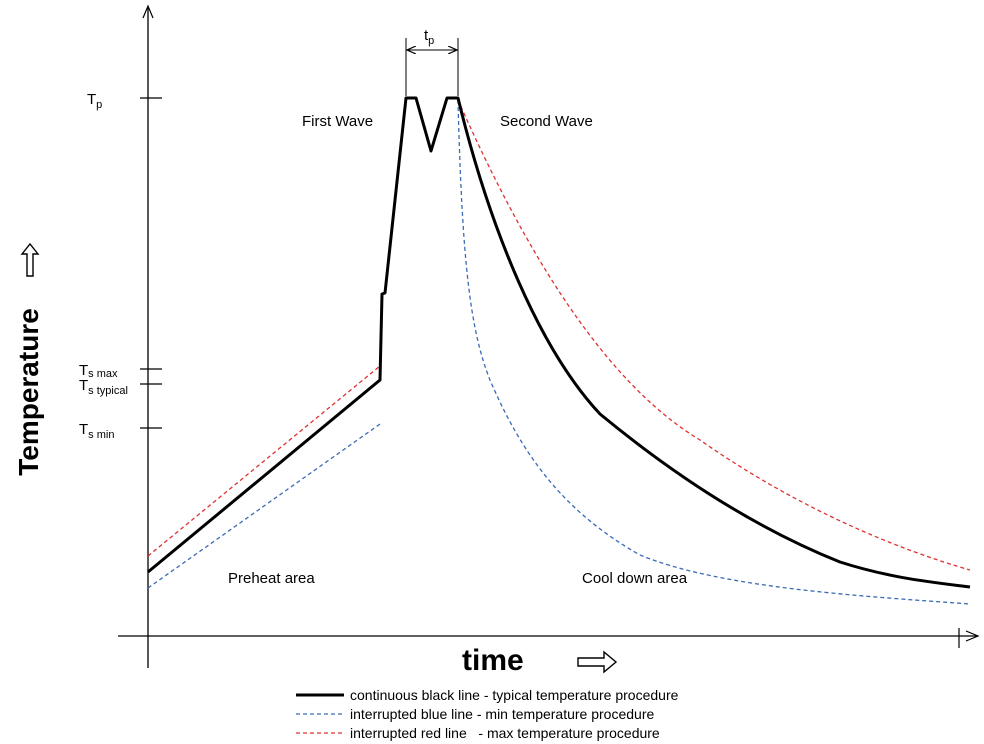 Image resolution: width=984 pixels, height=744 pixels. Describe the element at coordinates (28, 392) in the screenshot. I see `y-axis-title: Temperature` at that location.